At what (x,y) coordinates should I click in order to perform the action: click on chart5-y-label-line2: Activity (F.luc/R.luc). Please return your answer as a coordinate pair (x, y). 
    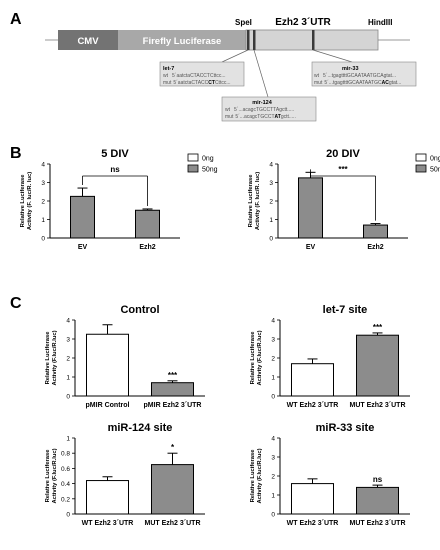
    Looking at the image, I should click on (55, 475).